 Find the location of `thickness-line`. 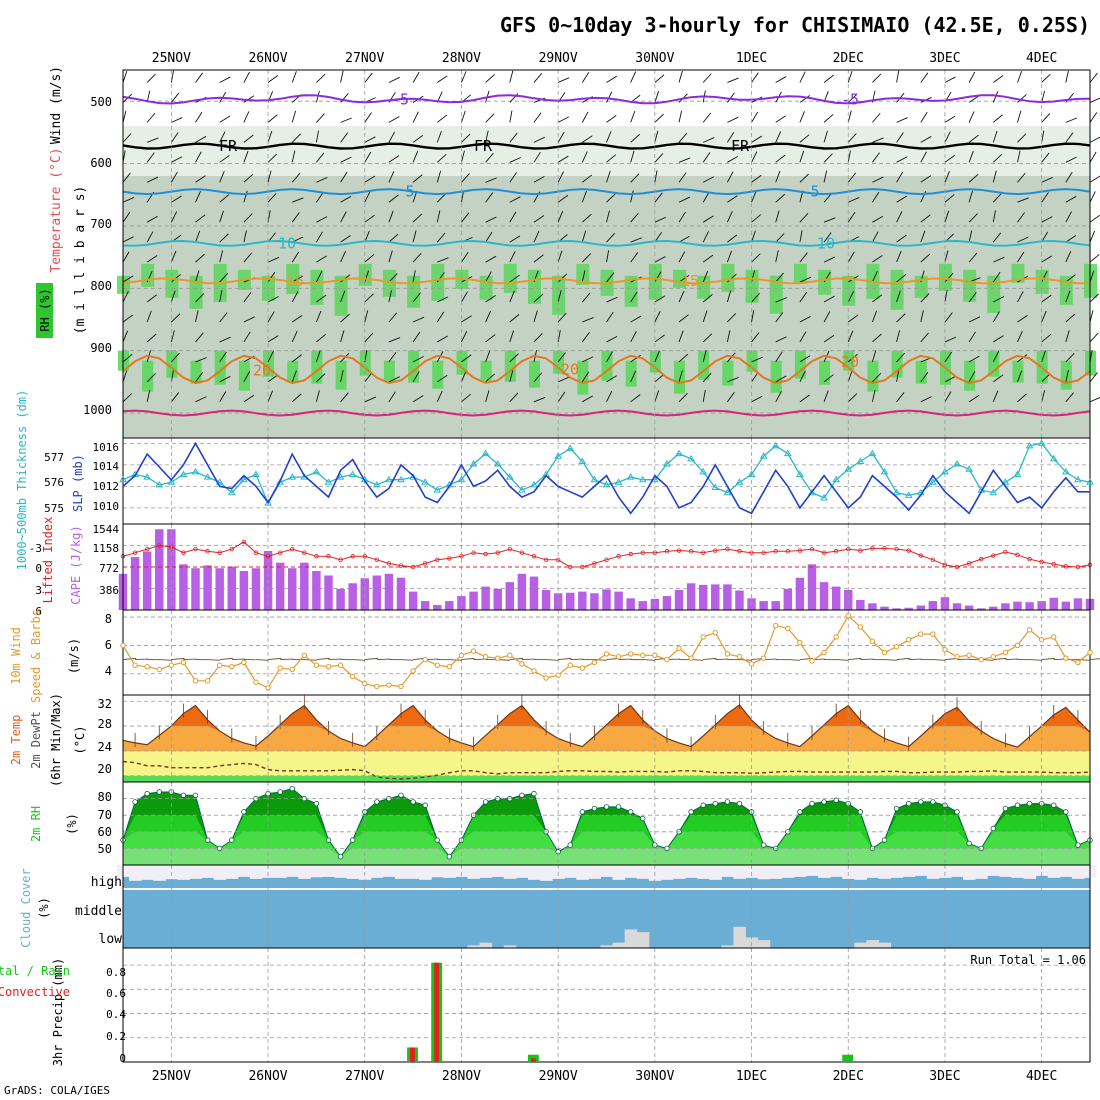

thickness-line is located at coordinates (606, 473).